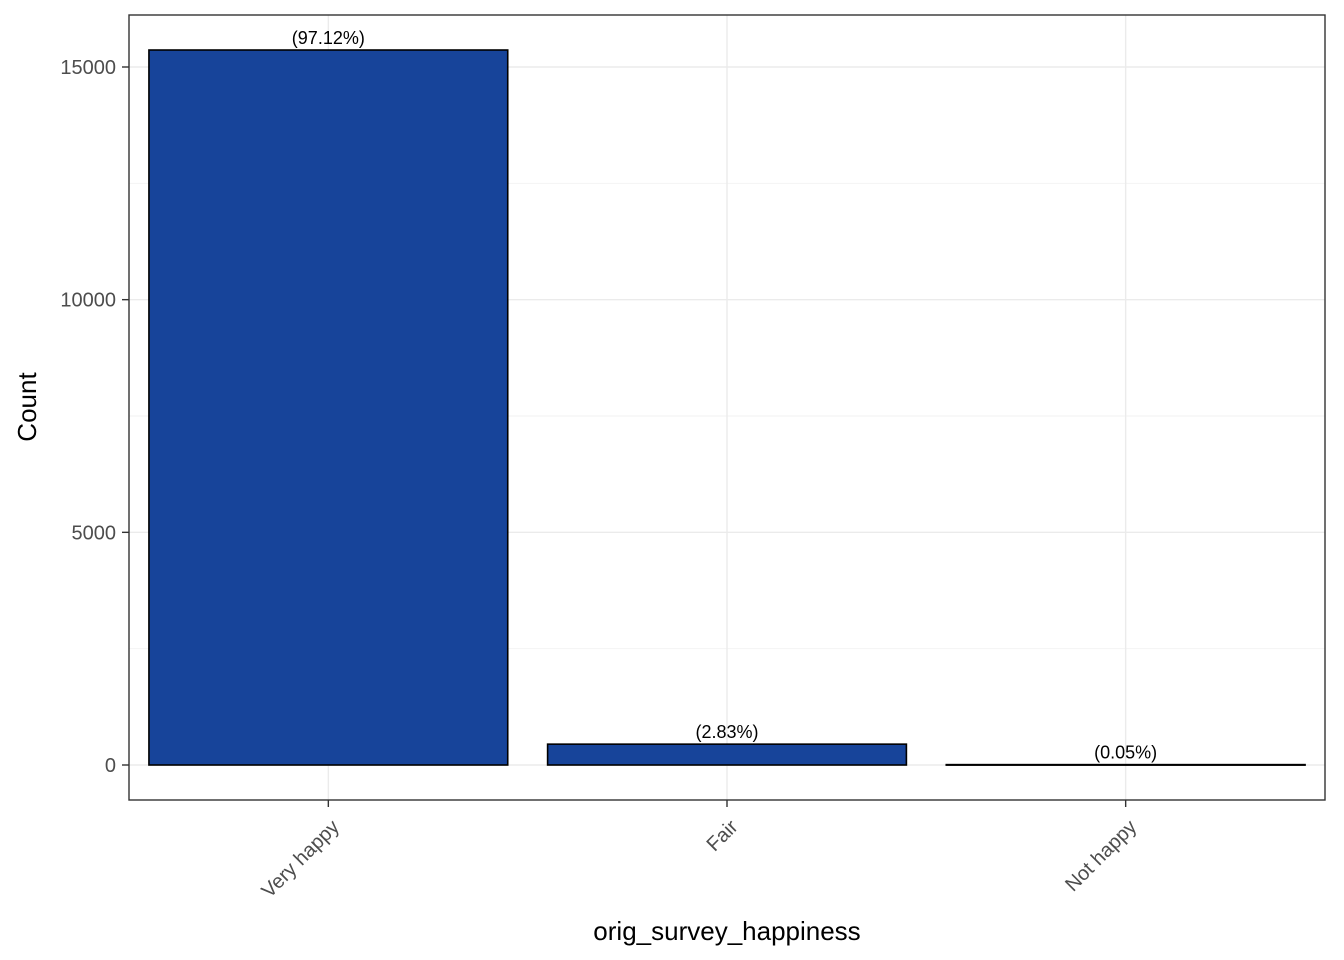  What do you see at coordinates (88, 68) in the screenshot?
I see `y-tick-label: 15000` at bounding box center [88, 68].